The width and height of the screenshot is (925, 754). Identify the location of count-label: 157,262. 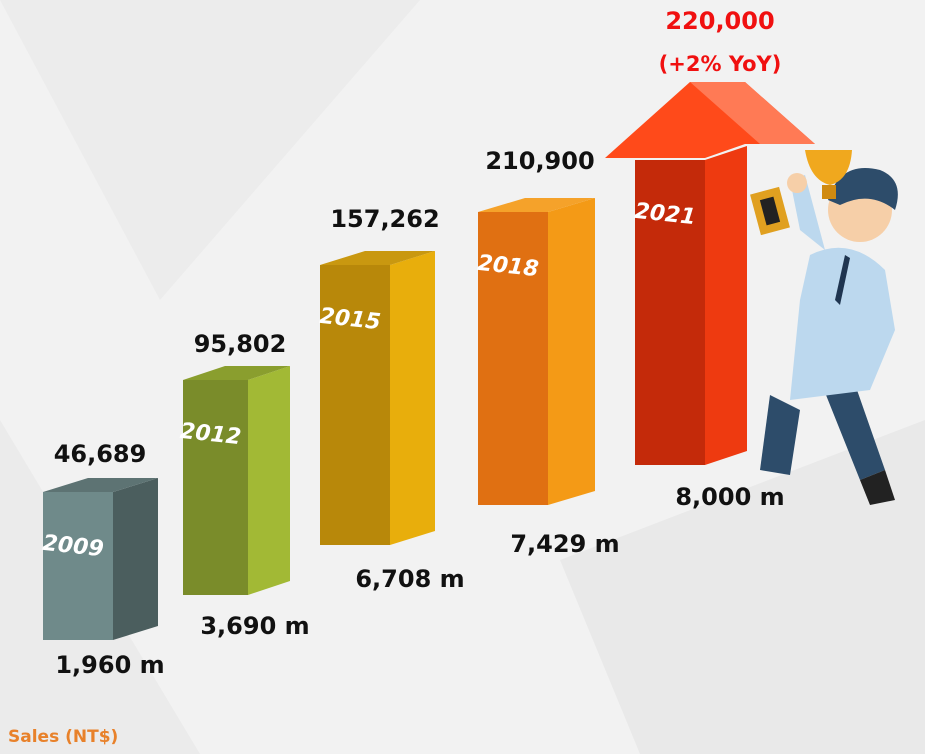
(384, 219).